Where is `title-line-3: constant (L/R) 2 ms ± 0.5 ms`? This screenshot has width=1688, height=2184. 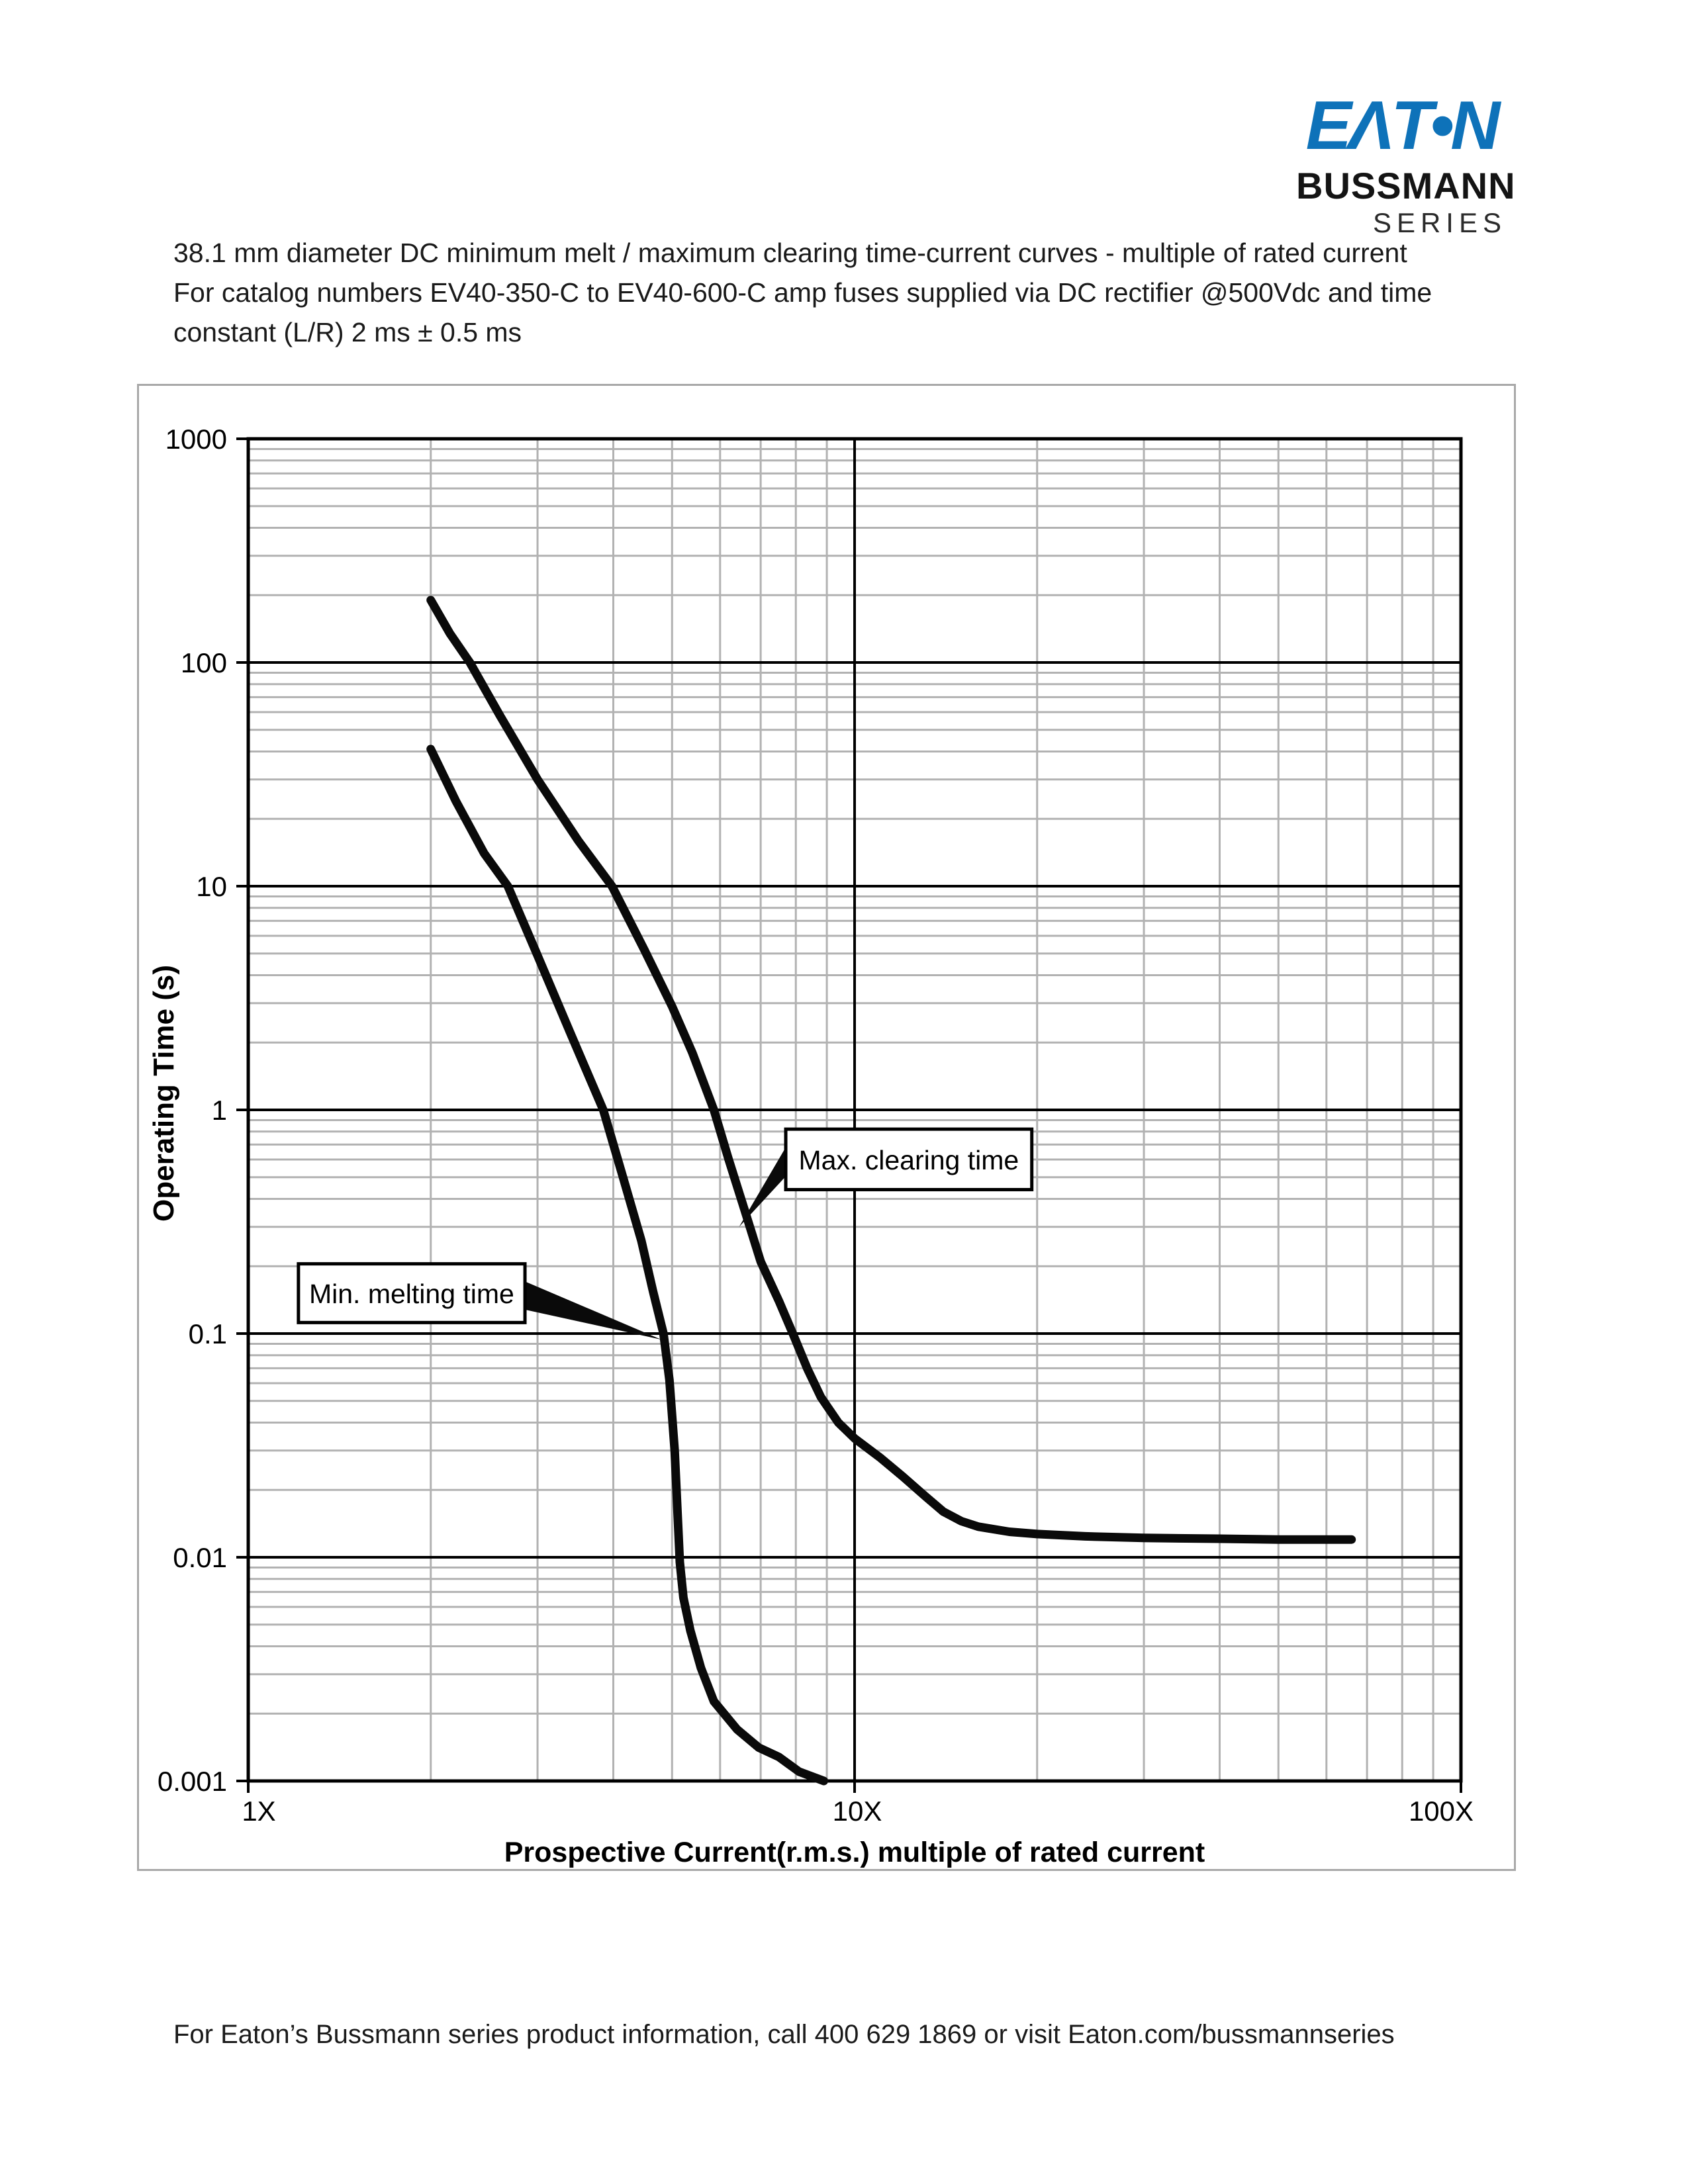
title-line-3: constant (L/R) 2 ms ± 0.5 ms is located at coordinates (347, 332).